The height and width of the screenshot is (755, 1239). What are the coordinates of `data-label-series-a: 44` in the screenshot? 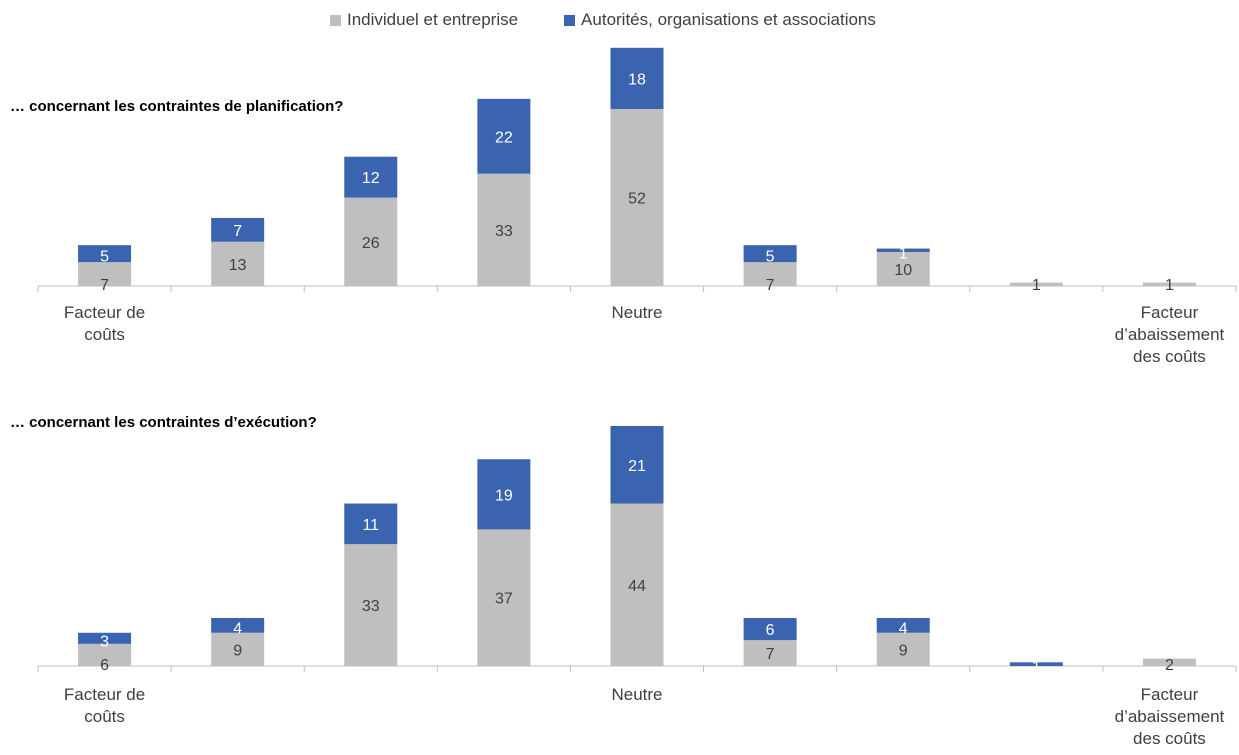 It's located at (637, 586).